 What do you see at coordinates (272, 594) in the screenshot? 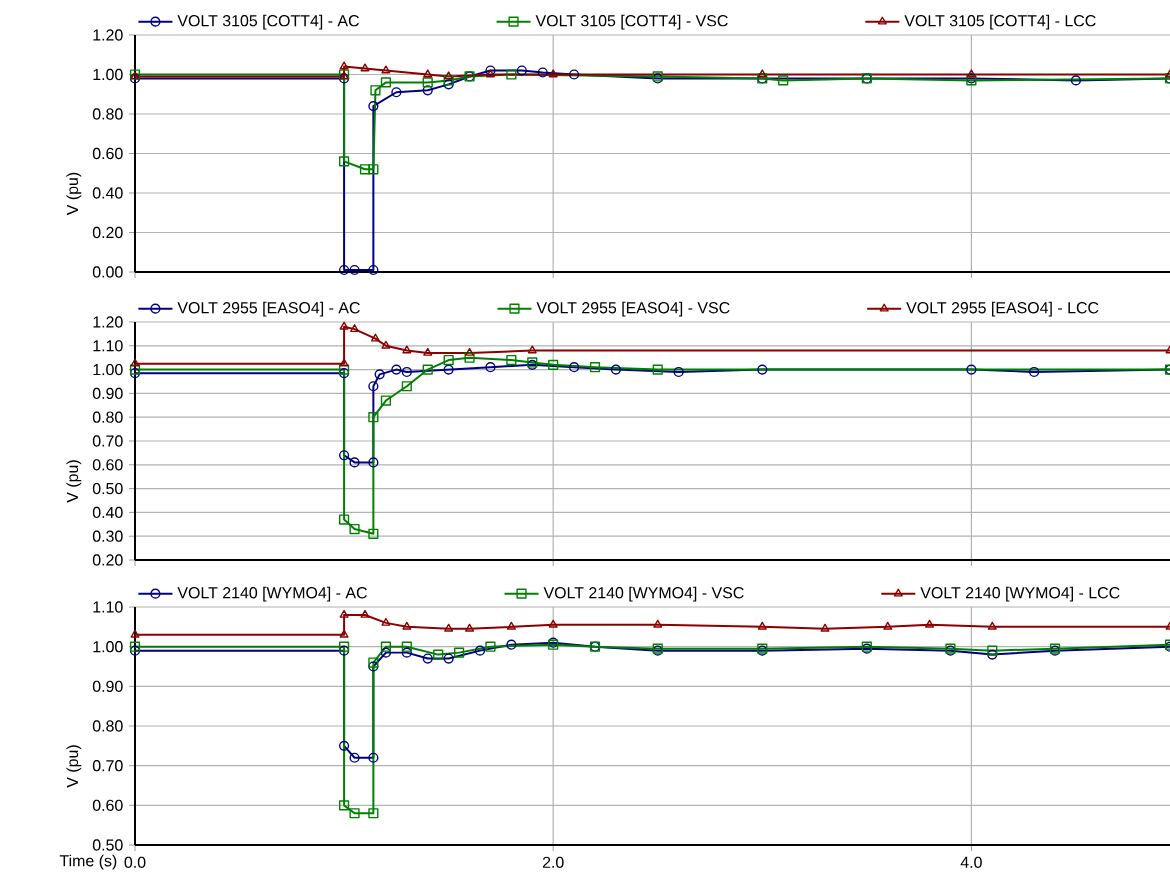
I see `legend-label: VOLT 2140 [WYMO4] - AC` at bounding box center [272, 594].